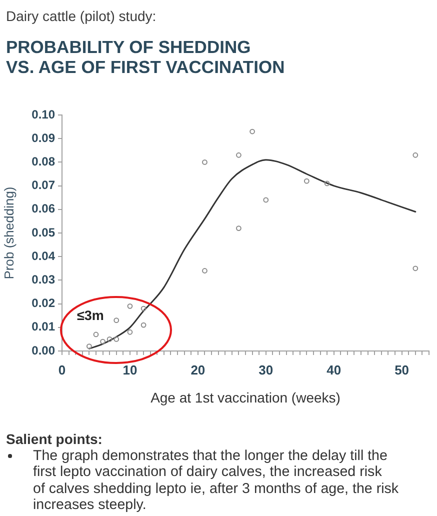 This screenshot has height=516, width=437. What do you see at coordinates (216, 480) in the screenshot?
I see `text: The graph demonstrates that the longer the delay till the first lepto vaccination of dairy calves, the increased risk of calves shedding lepto ie, after 3 months of age, the risk increases steeply.` at bounding box center [216, 480].